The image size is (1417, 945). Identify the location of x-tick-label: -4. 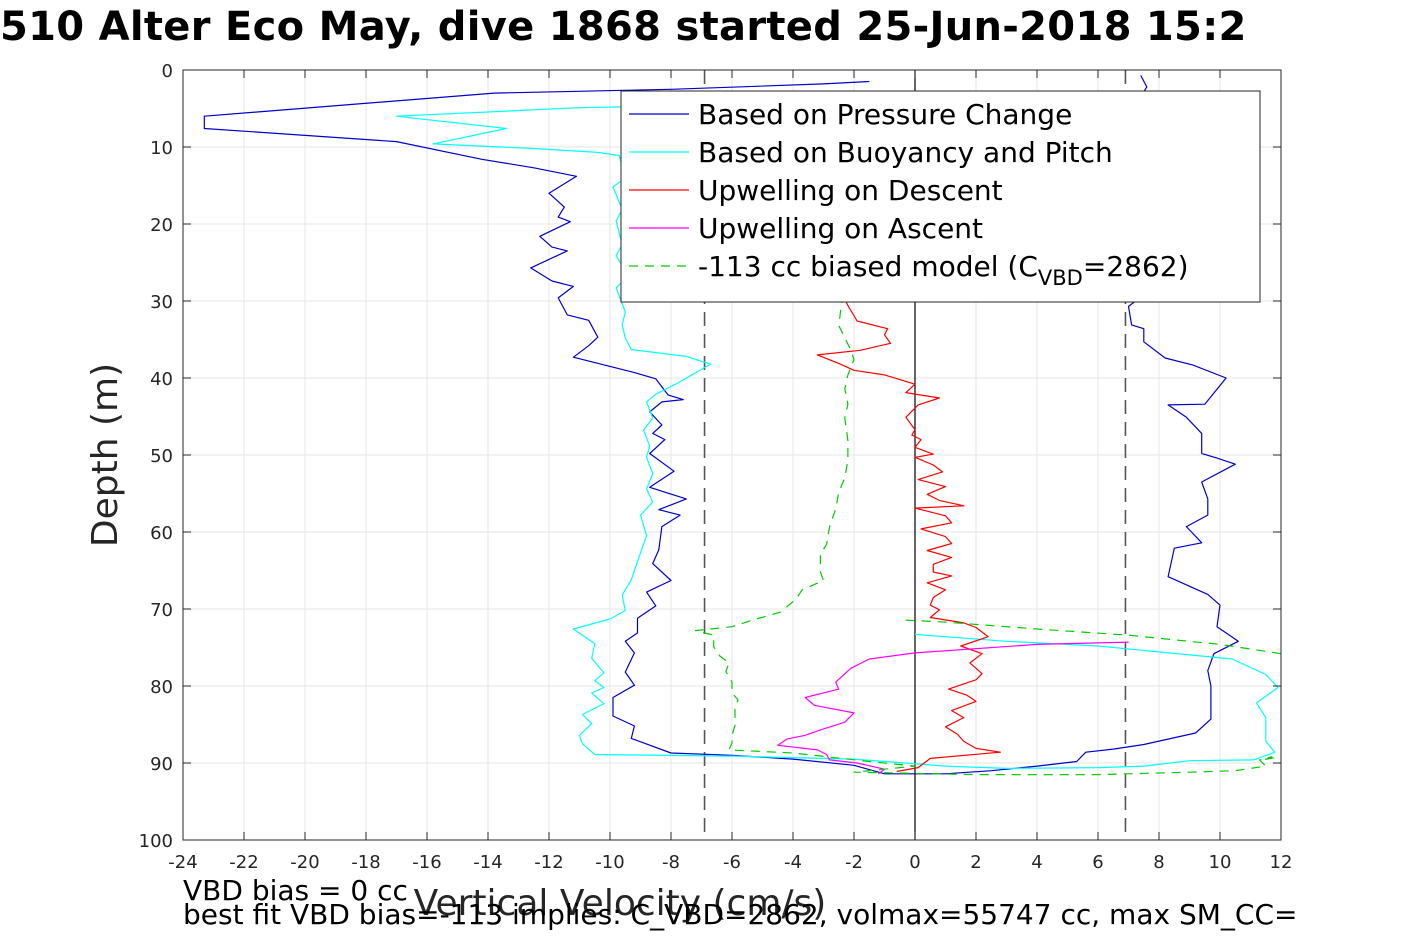
(793, 862).